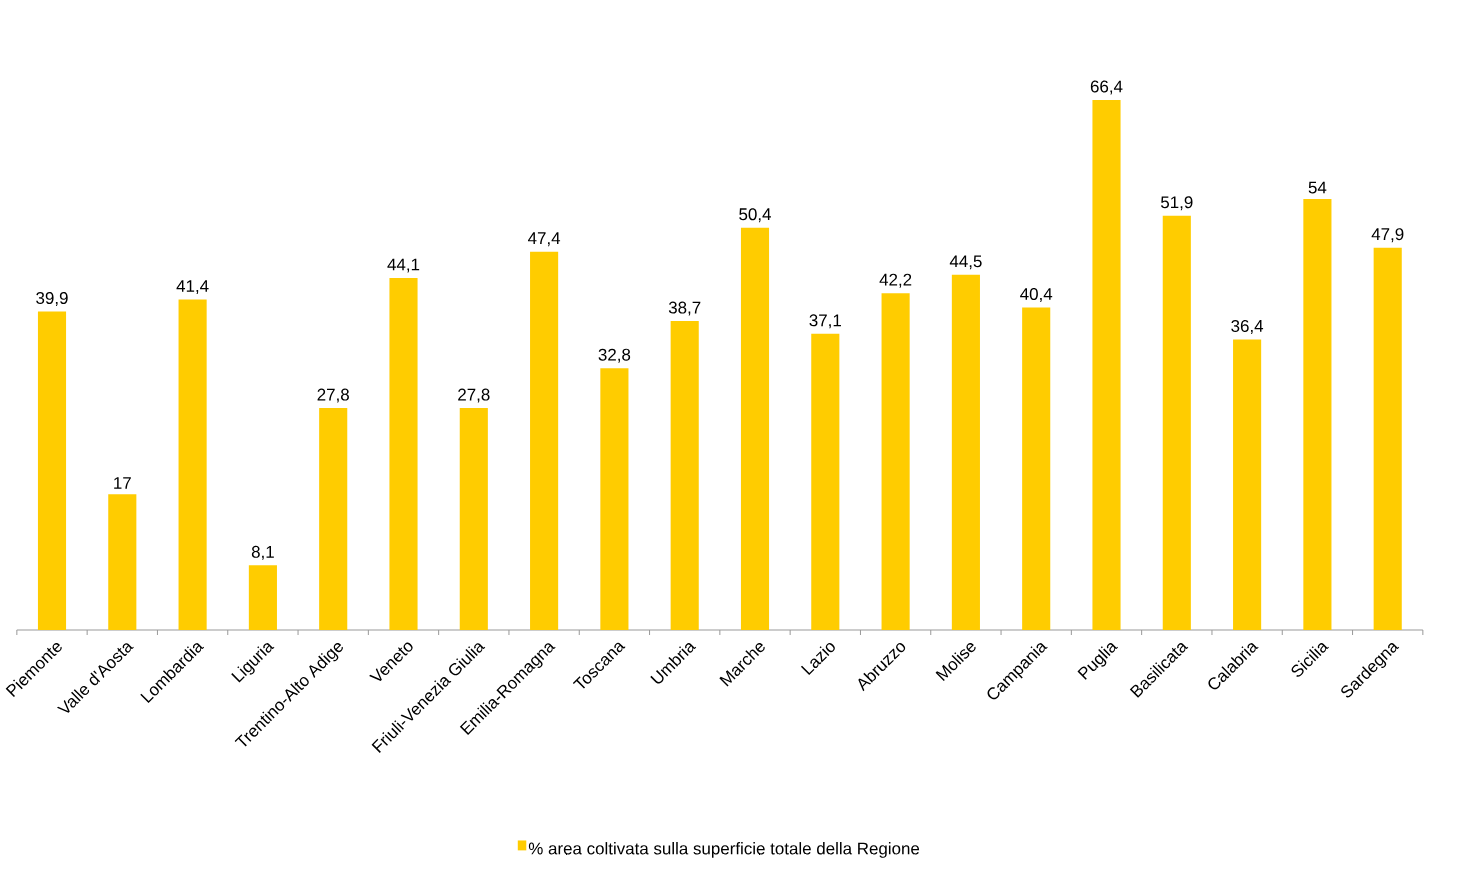  I want to click on data-label: 37,1, so click(825, 321).